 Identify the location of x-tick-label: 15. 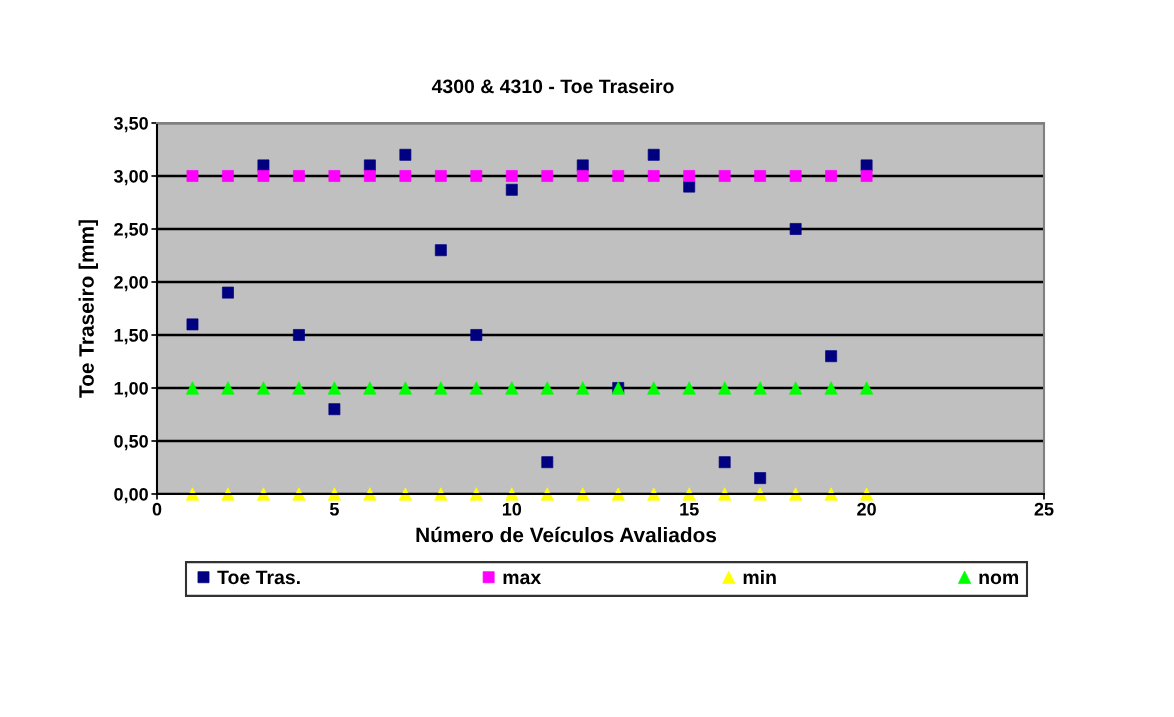
(689, 509).